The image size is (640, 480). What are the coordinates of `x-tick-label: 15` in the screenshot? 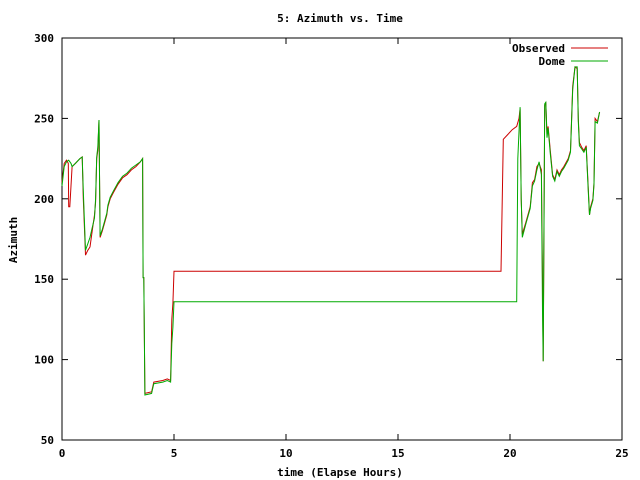 It's located at (397, 453).